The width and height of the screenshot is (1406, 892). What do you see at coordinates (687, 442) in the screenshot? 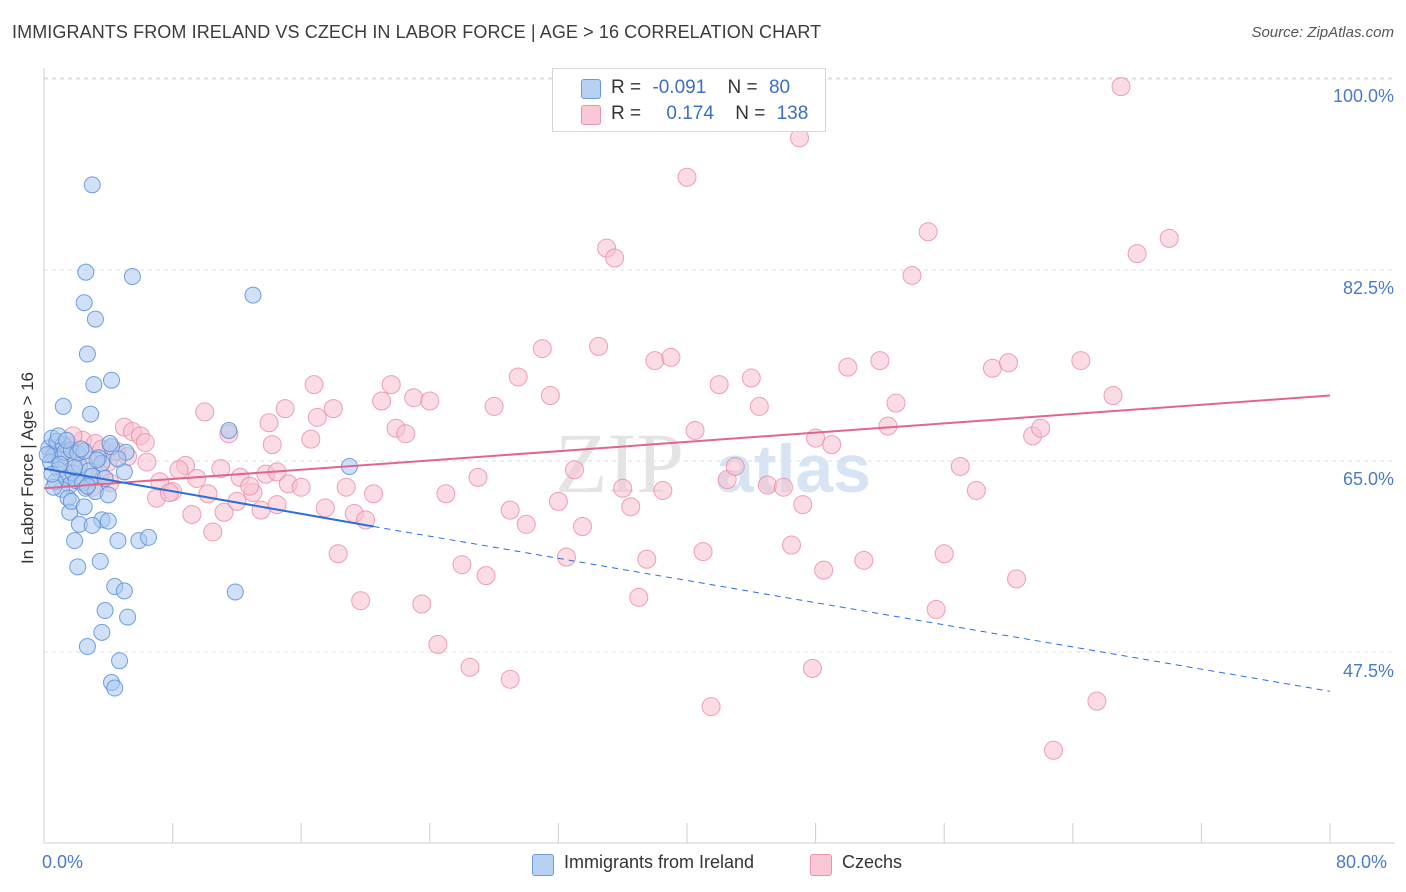
I see `czech-trend-line` at bounding box center [687, 442].